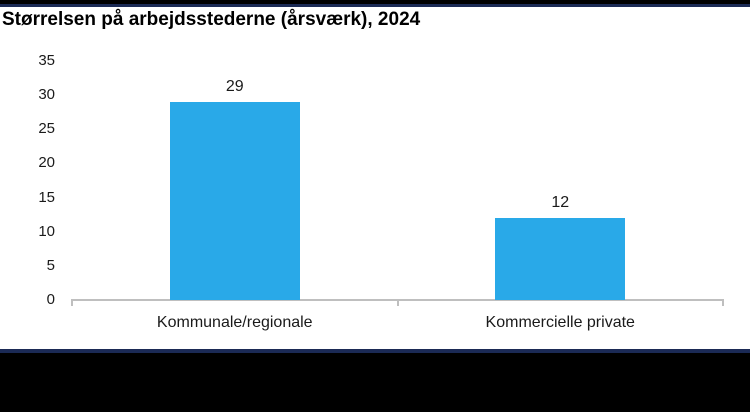 The height and width of the screenshot is (412, 750). What do you see at coordinates (375, 351) in the screenshot?
I see `bottom-accent-line` at bounding box center [375, 351].